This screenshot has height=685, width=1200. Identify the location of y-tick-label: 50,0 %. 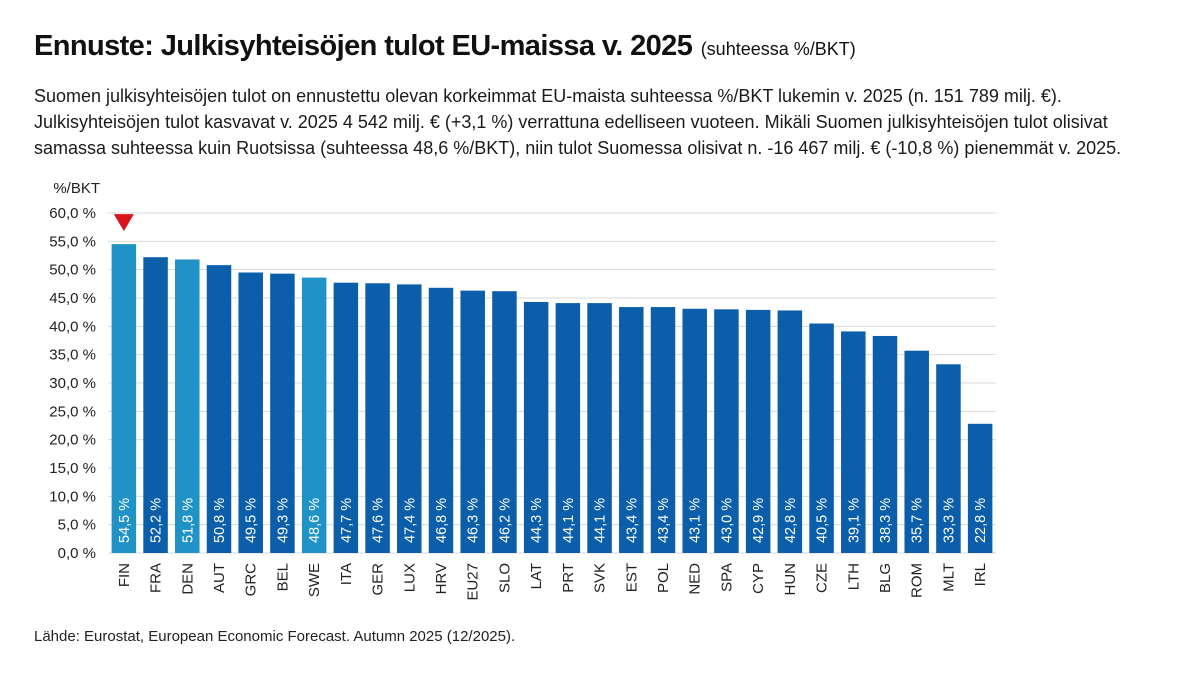
(72, 270).